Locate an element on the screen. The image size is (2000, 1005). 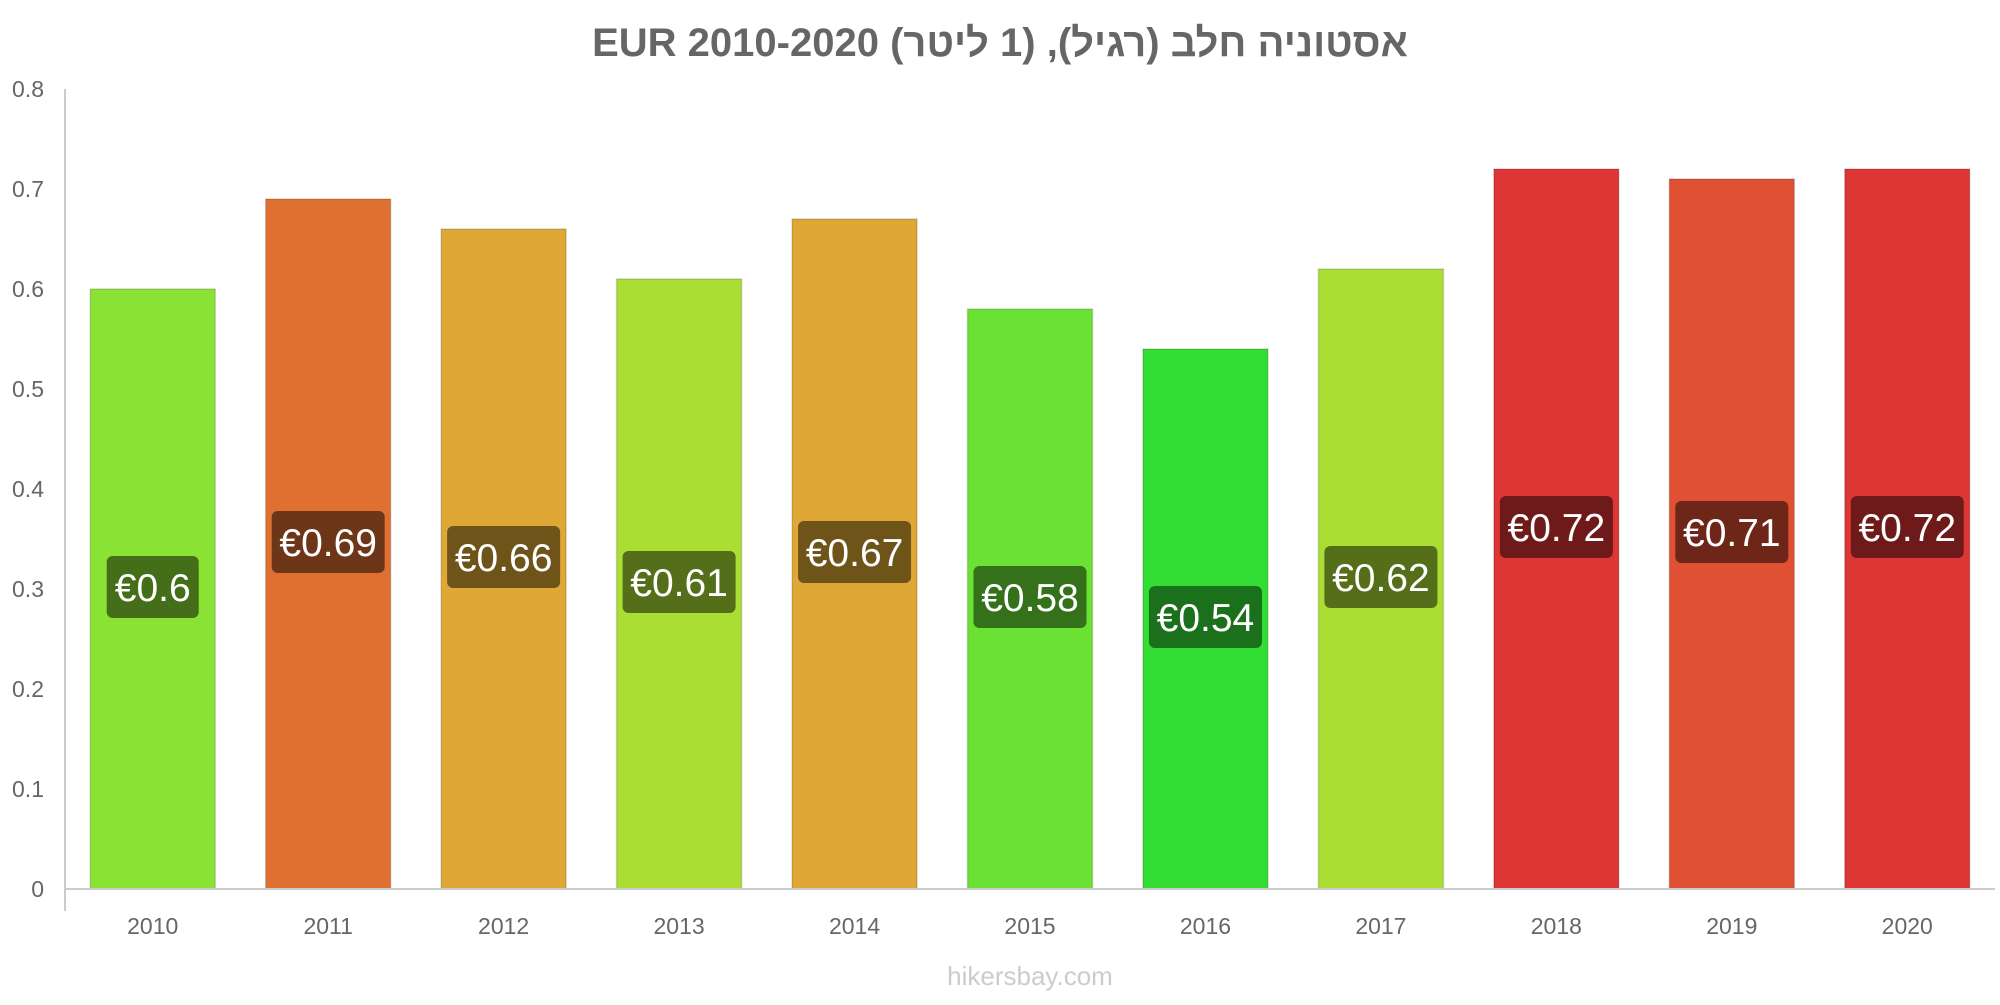
data-label: €0.69 is located at coordinates (328, 543).